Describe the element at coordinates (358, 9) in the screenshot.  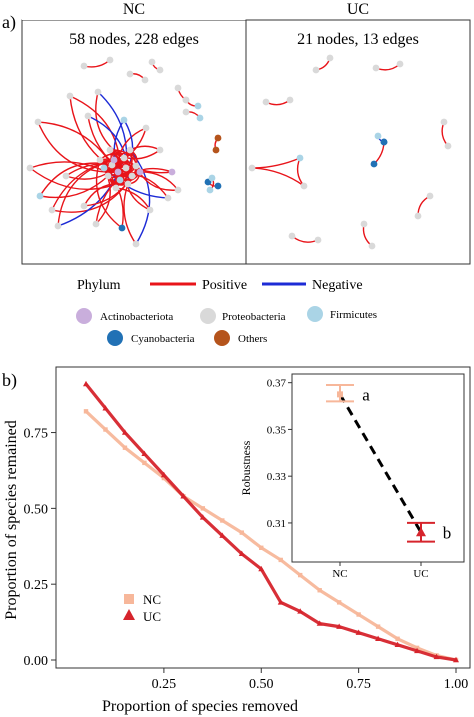
I see `uc-network-title: UC` at that location.